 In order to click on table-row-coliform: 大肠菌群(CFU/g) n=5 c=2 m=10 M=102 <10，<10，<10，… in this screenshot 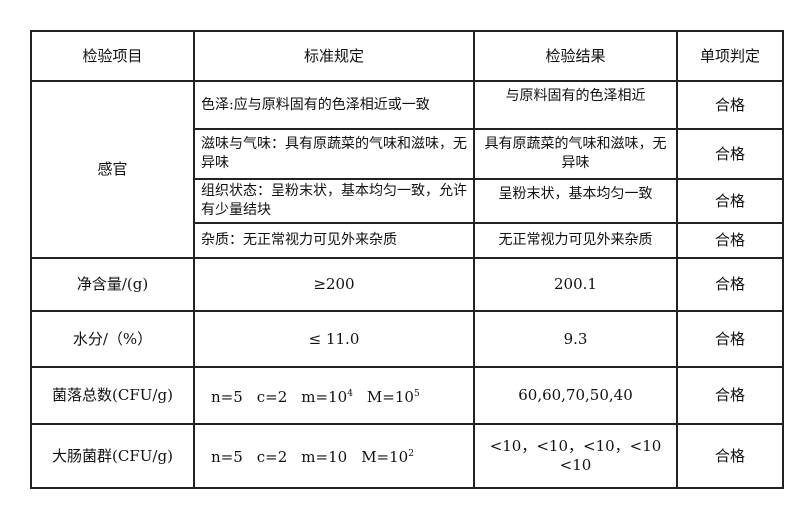, I will do `click(407, 456)`.